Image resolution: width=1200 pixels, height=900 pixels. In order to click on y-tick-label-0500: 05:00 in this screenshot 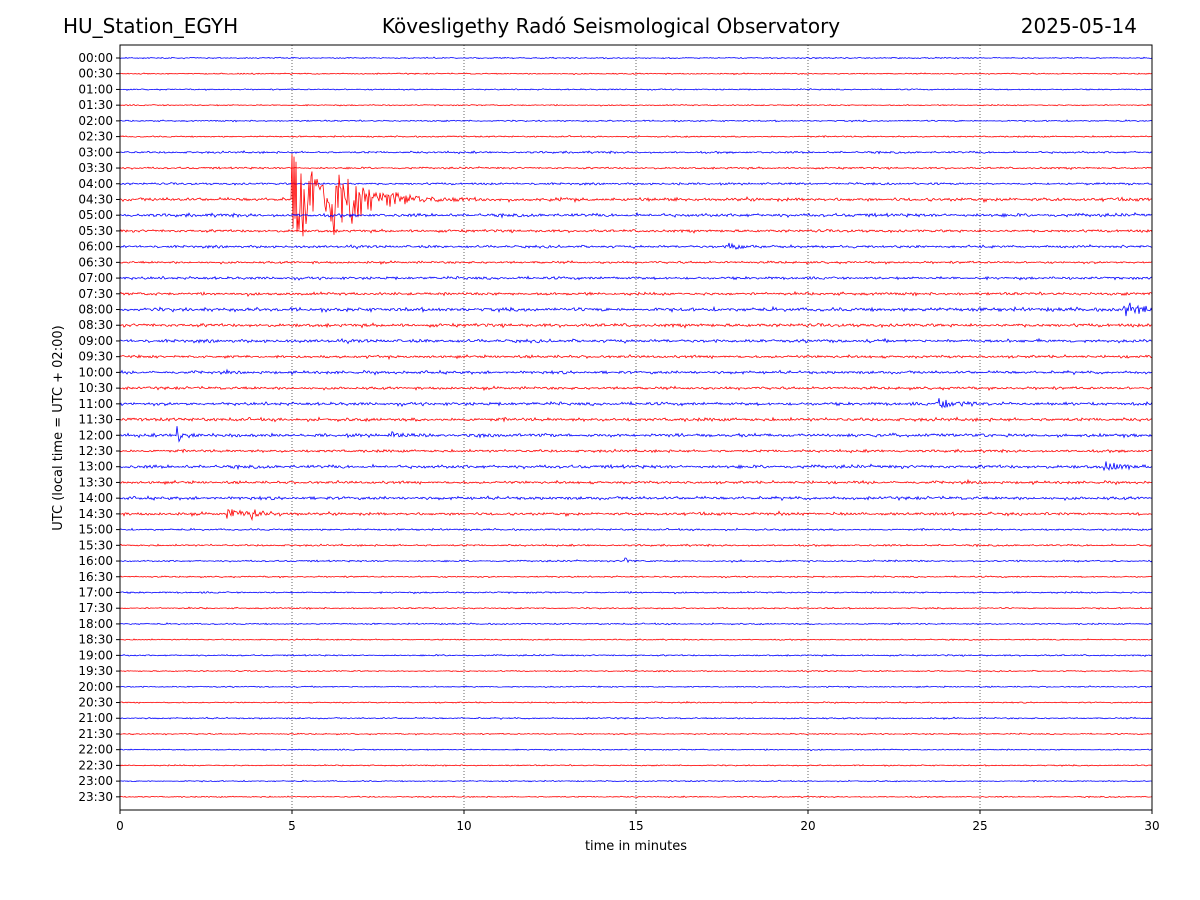, I will do `click(95, 215)`.